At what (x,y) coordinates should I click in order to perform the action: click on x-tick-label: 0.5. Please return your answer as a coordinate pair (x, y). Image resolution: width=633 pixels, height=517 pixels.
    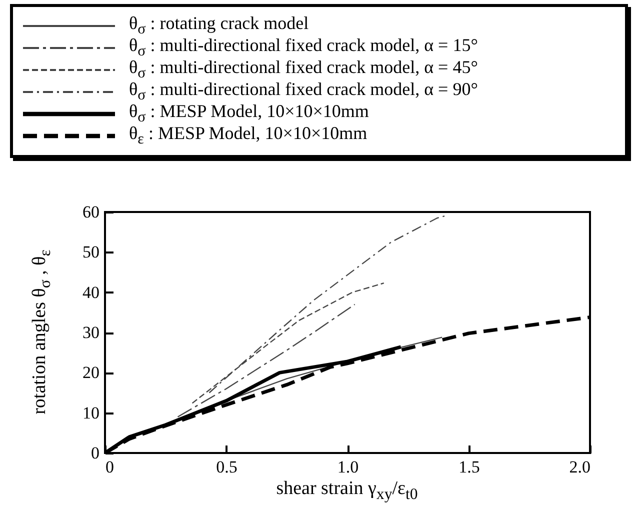
    Looking at the image, I should click on (227, 467).